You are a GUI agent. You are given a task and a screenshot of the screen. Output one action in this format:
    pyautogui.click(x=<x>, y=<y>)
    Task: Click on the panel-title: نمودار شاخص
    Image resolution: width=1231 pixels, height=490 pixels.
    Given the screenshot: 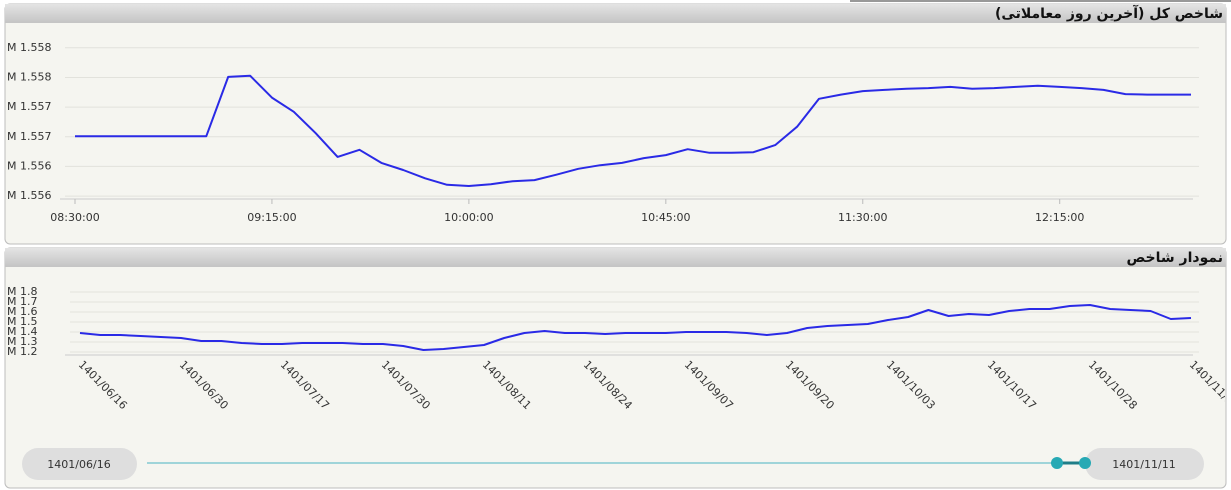 What is the action you would take?
    pyautogui.click(x=1174, y=258)
    